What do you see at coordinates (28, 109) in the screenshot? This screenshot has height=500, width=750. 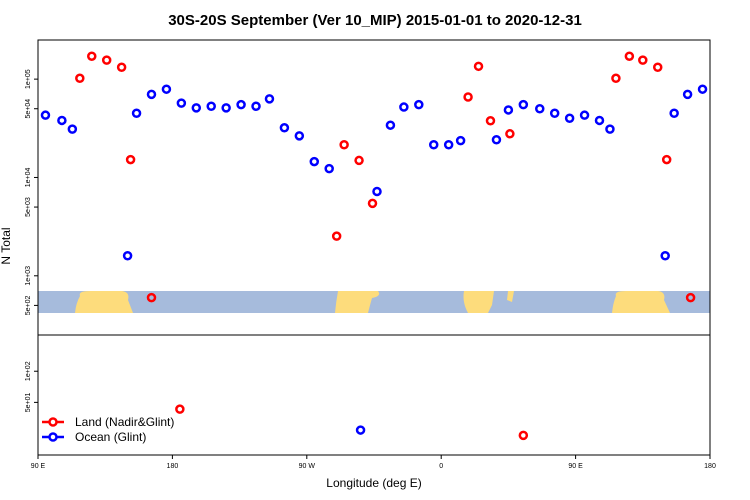 I see `y-tick-label: 5e+04` at bounding box center [28, 109].